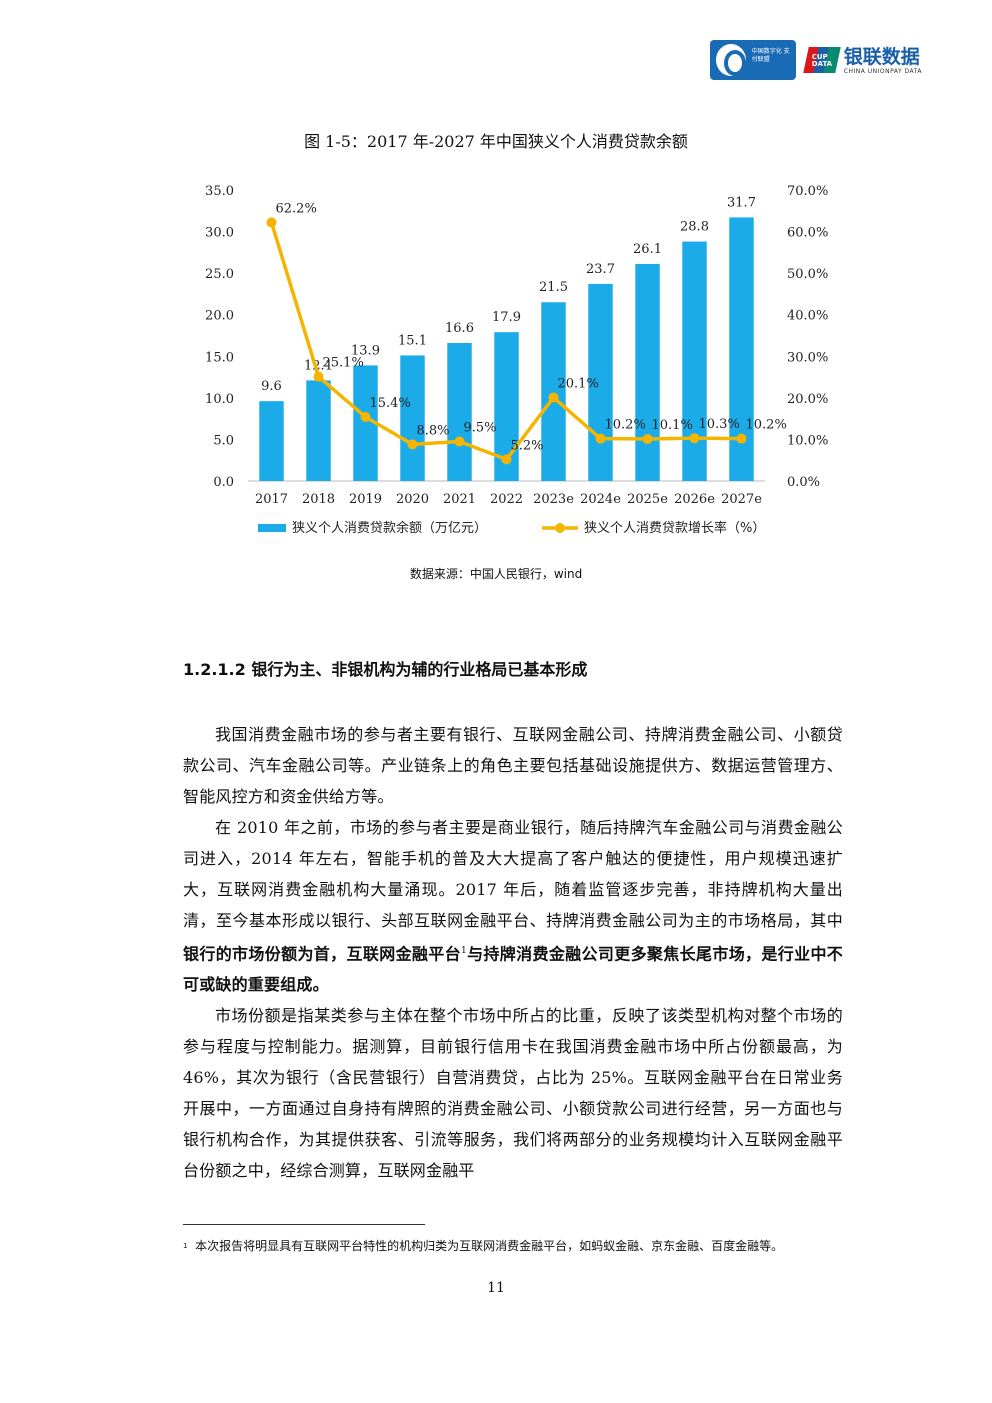 The height and width of the screenshot is (1403, 992). I want to click on bar-data-label: 23.7, so click(600, 269).